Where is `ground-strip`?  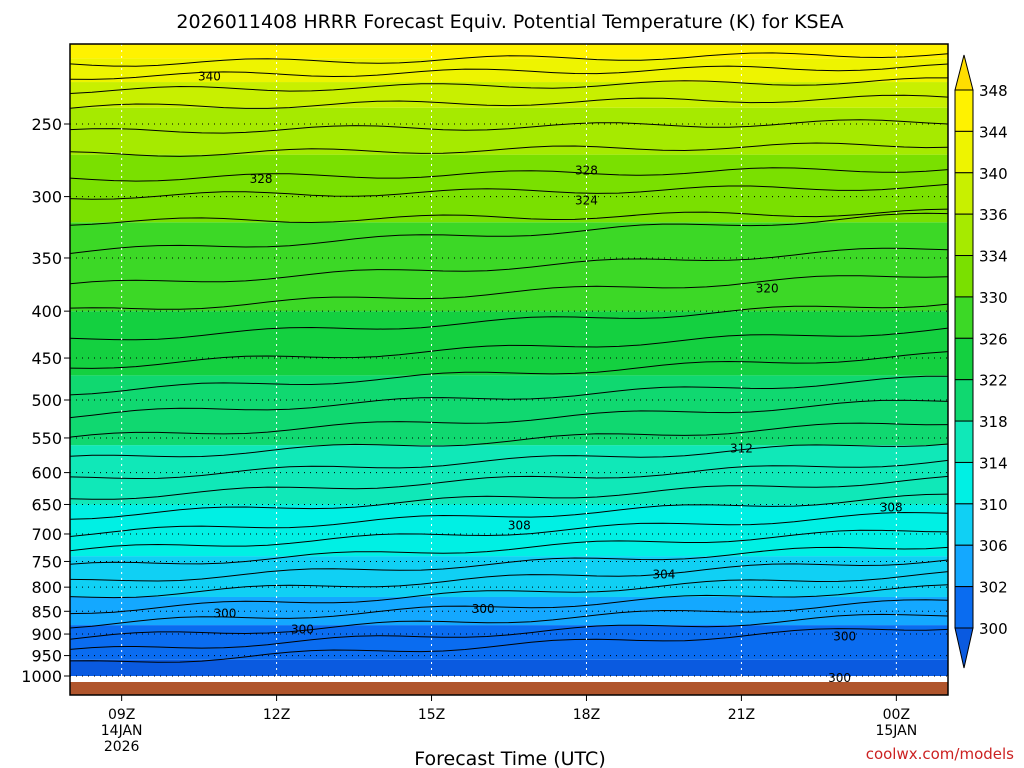
ground-strip is located at coordinates (509, 688).